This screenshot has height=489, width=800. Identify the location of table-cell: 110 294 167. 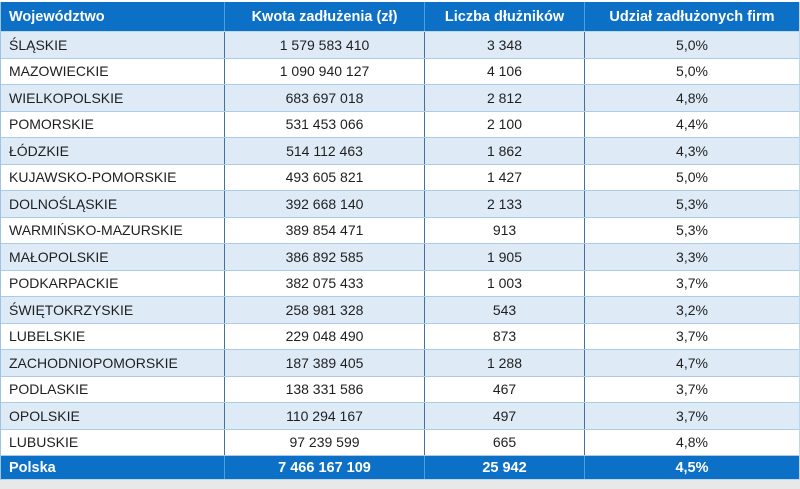
(325, 416).